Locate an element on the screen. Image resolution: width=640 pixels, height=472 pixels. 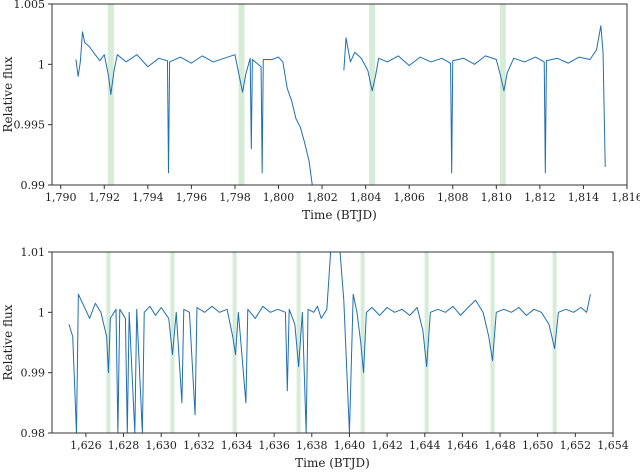
x-tick-label: 1,634 is located at coordinates (237, 445).